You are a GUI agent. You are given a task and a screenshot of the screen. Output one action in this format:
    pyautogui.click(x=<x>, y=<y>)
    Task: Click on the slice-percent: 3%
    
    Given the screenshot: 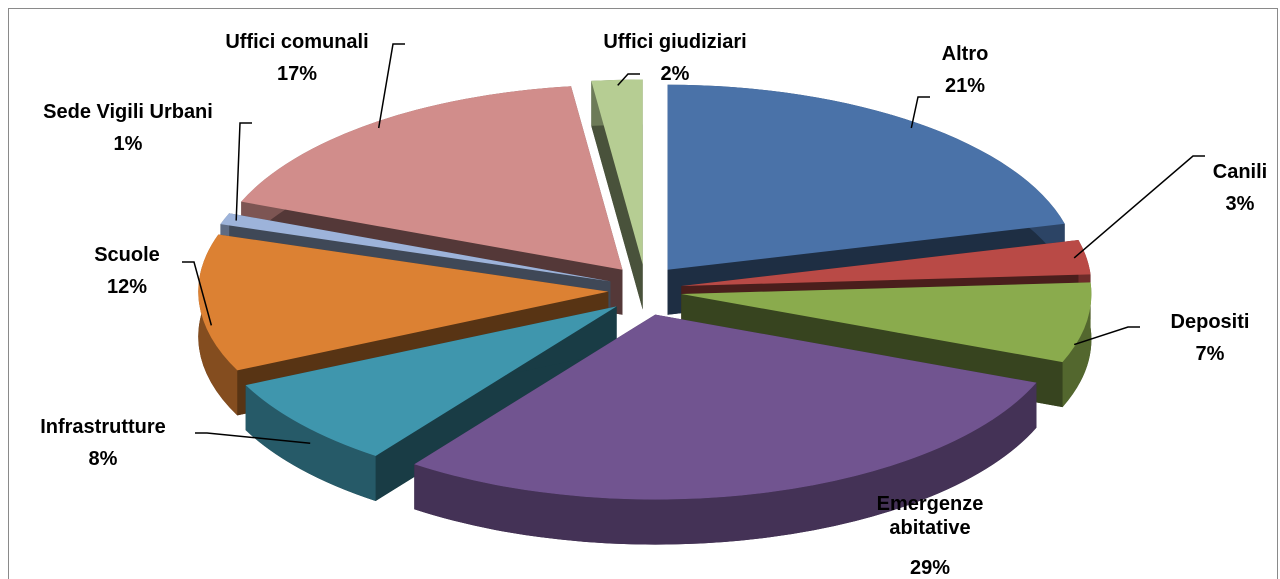 What is the action you would take?
    pyautogui.click(x=1240, y=204)
    